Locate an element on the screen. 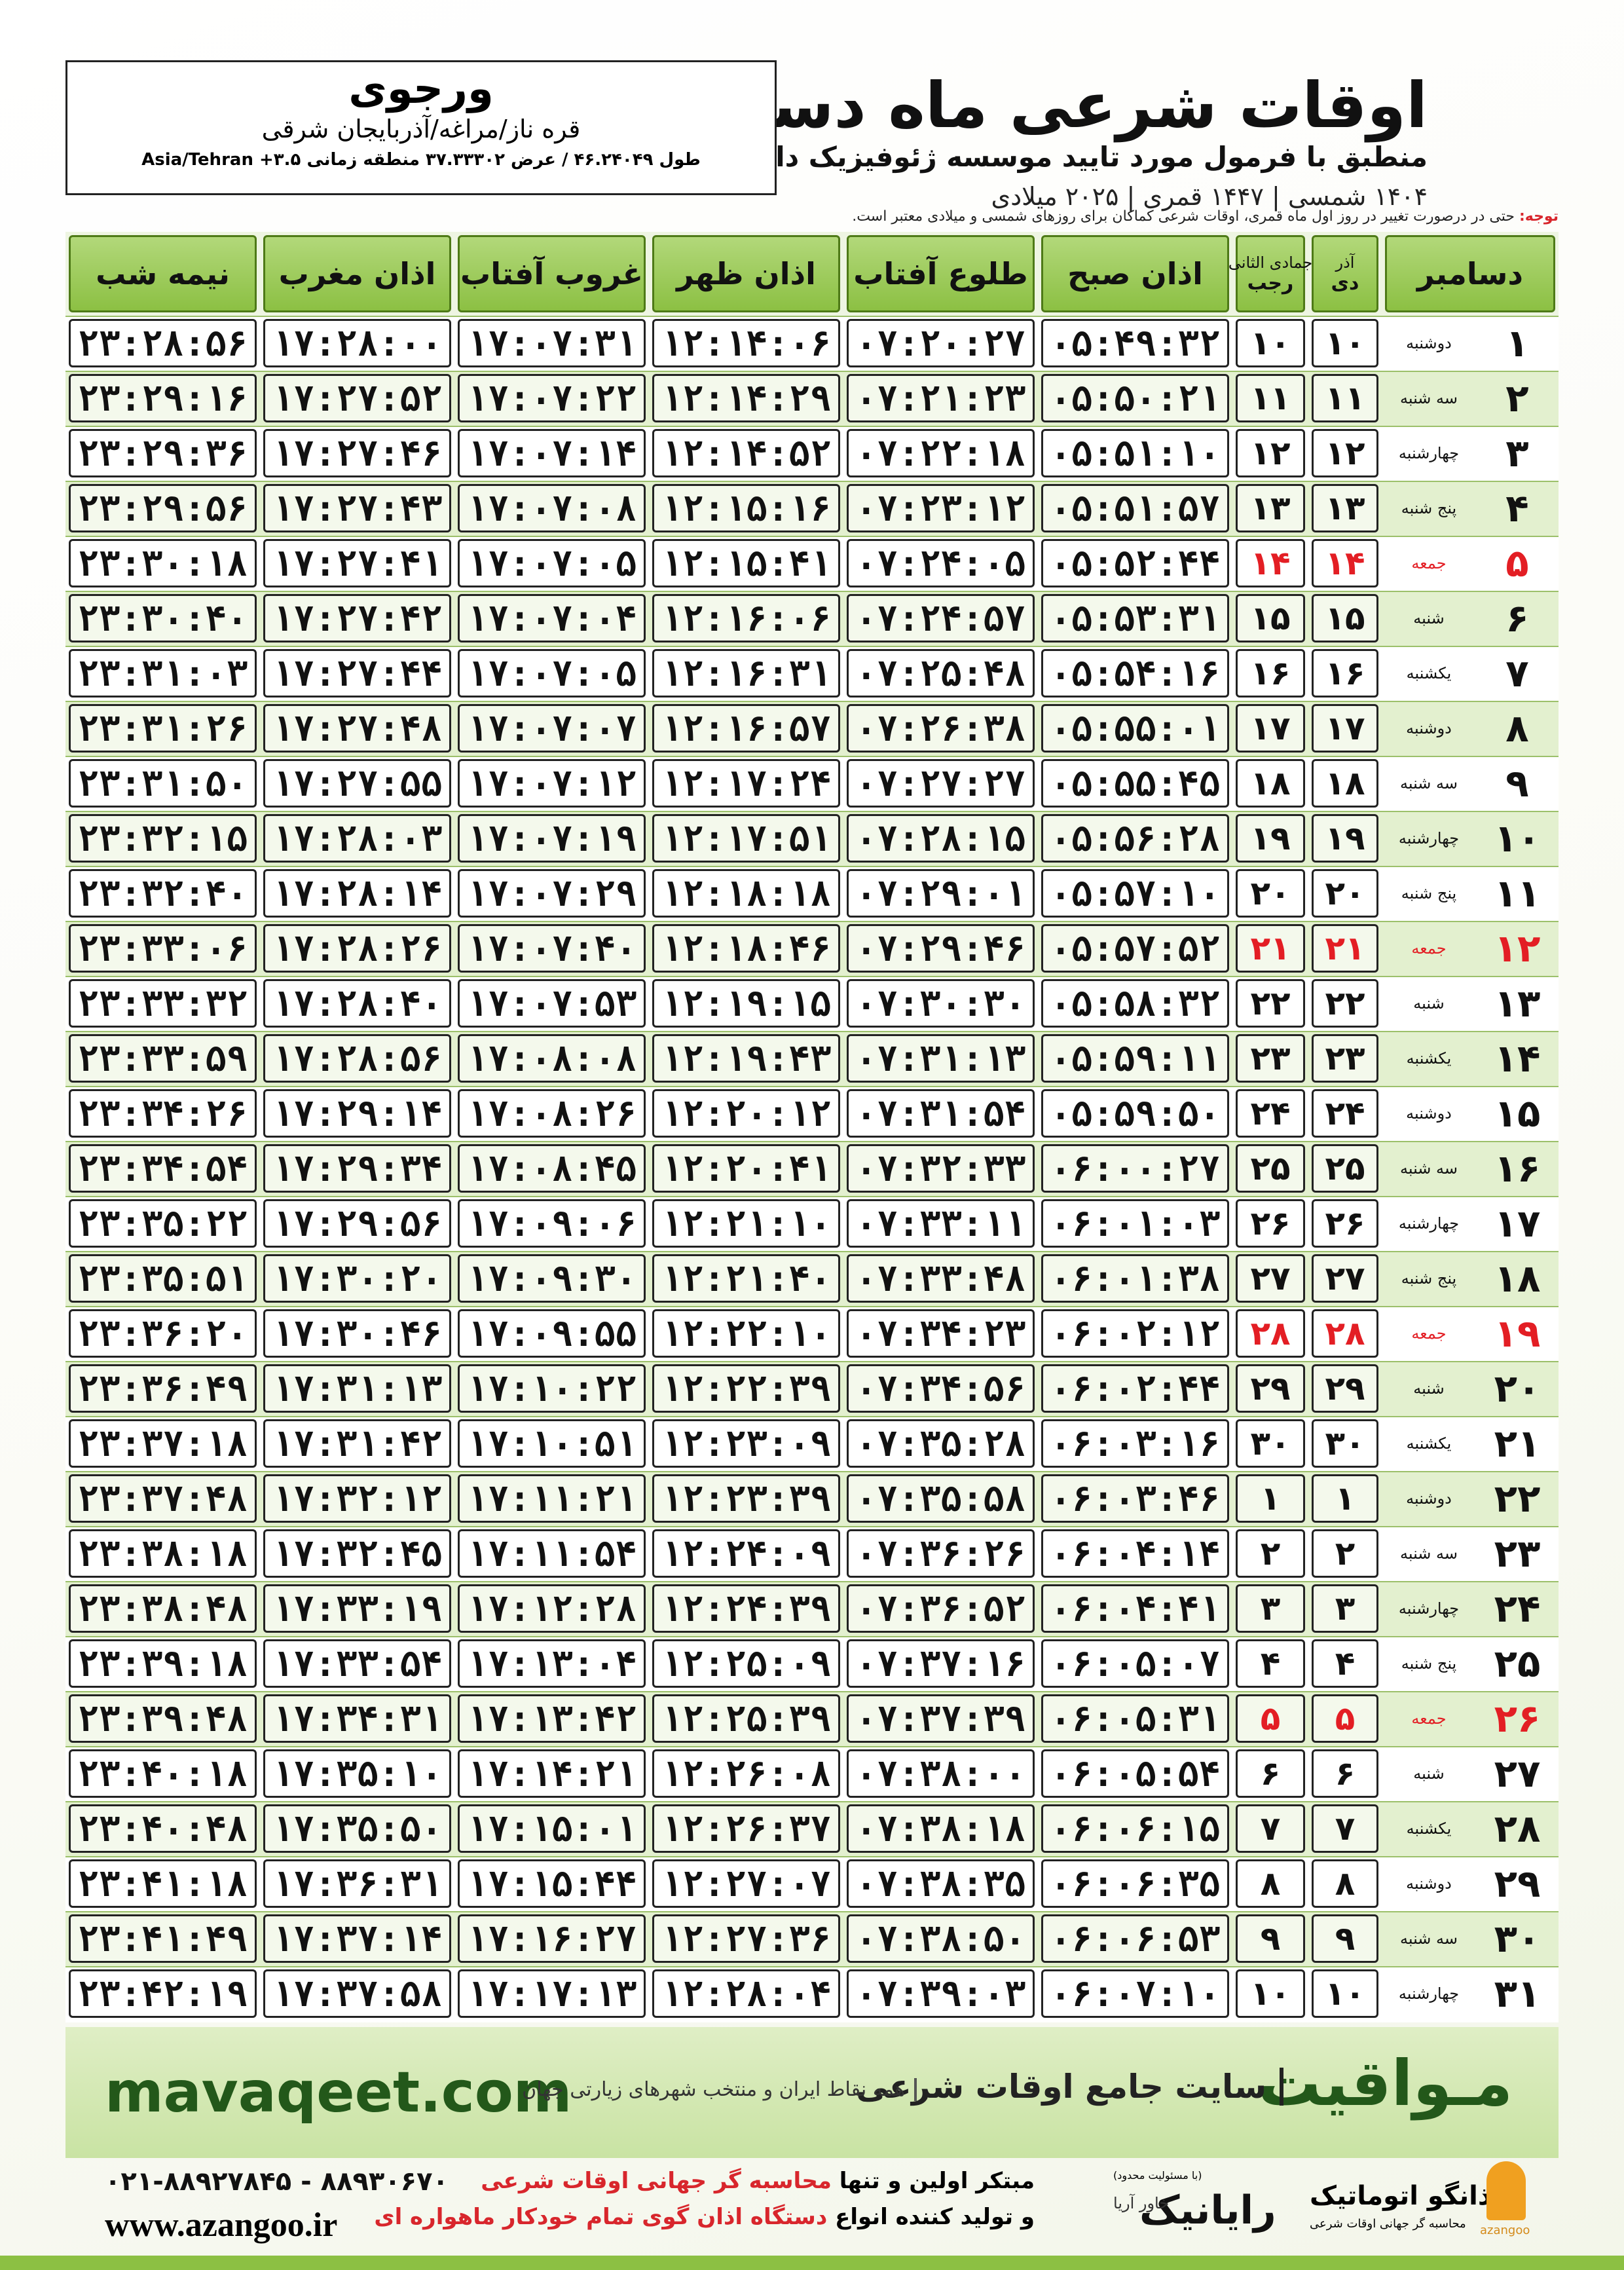 The image size is (1624, 2270). time-cell: ۱۲:۱۴:۰۶ is located at coordinates (746, 343).